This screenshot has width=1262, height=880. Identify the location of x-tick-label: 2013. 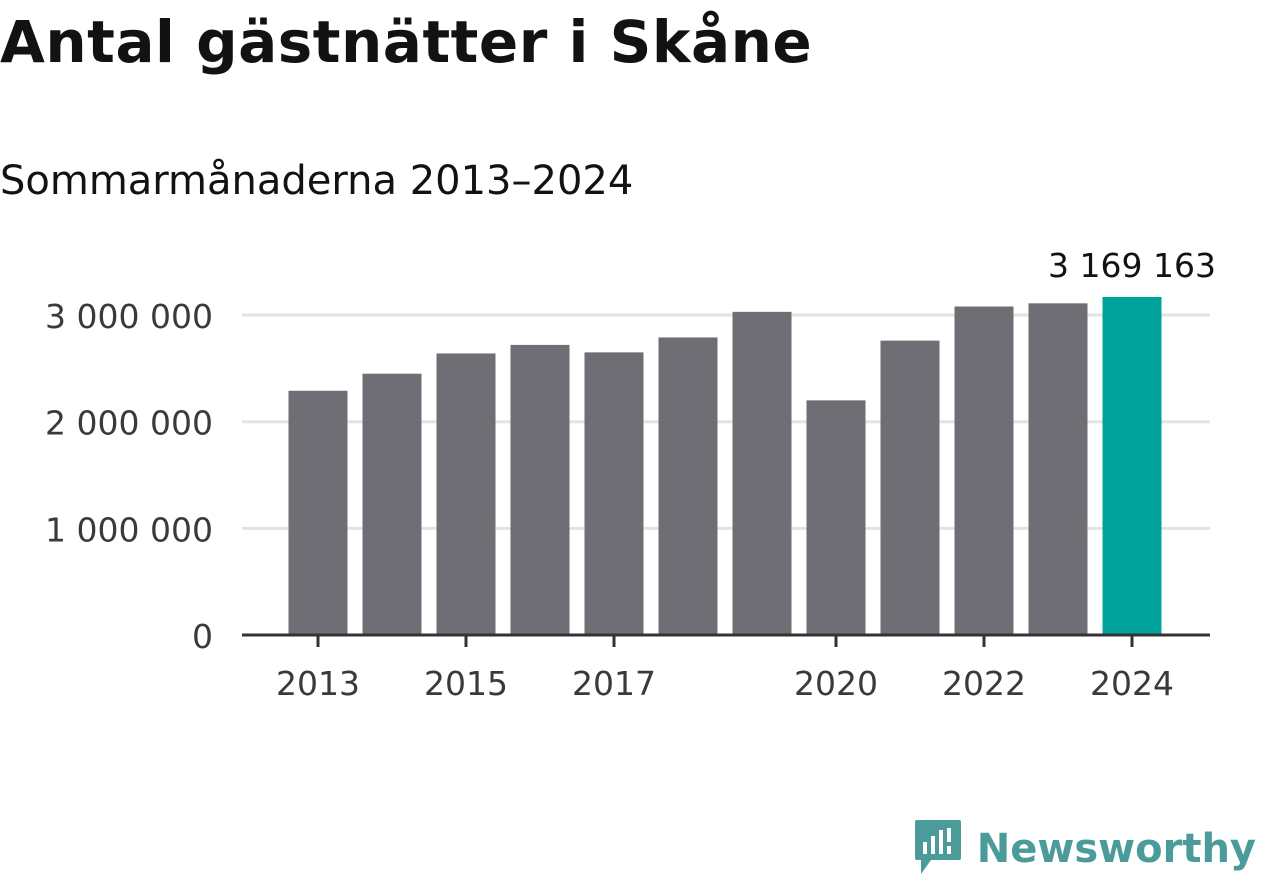
(318, 683).